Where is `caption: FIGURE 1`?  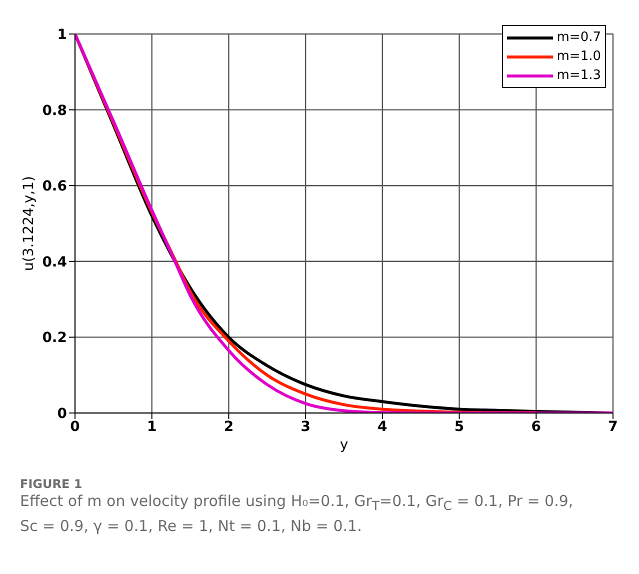
caption: FIGURE 1 is located at coordinates (52, 484).